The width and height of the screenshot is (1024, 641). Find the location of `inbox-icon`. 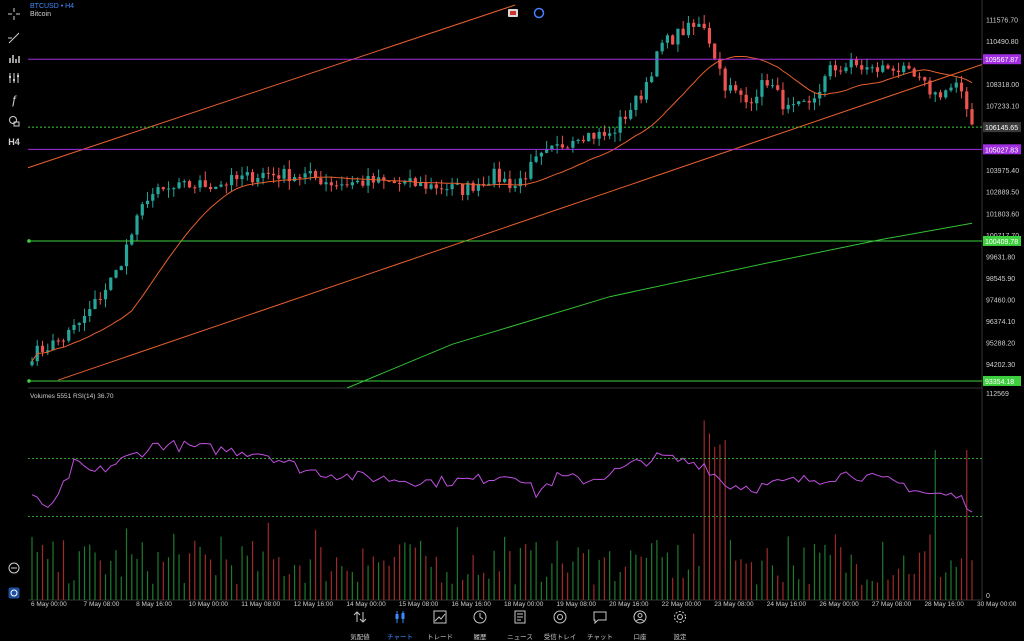

inbox-icon is located at coordinates (560, 619).